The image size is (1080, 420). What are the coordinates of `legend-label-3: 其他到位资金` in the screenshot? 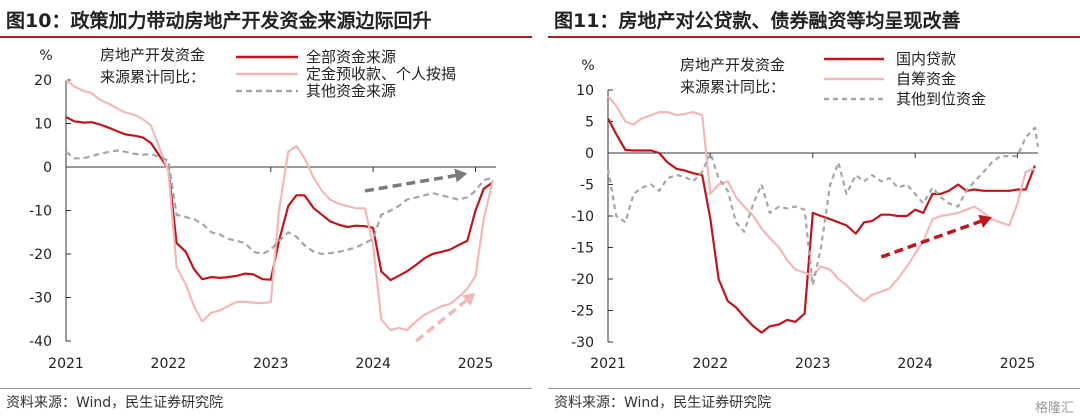 It's located at (941, 99).